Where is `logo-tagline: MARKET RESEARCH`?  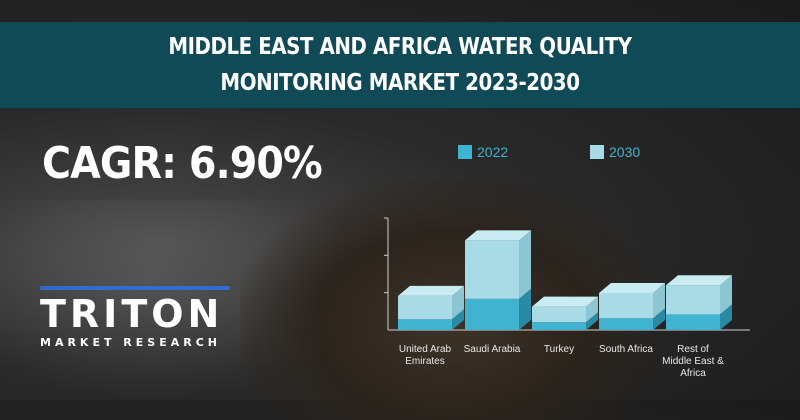
logo-tagline: MARKET RESEARCH is located at coordinates (130, 342).